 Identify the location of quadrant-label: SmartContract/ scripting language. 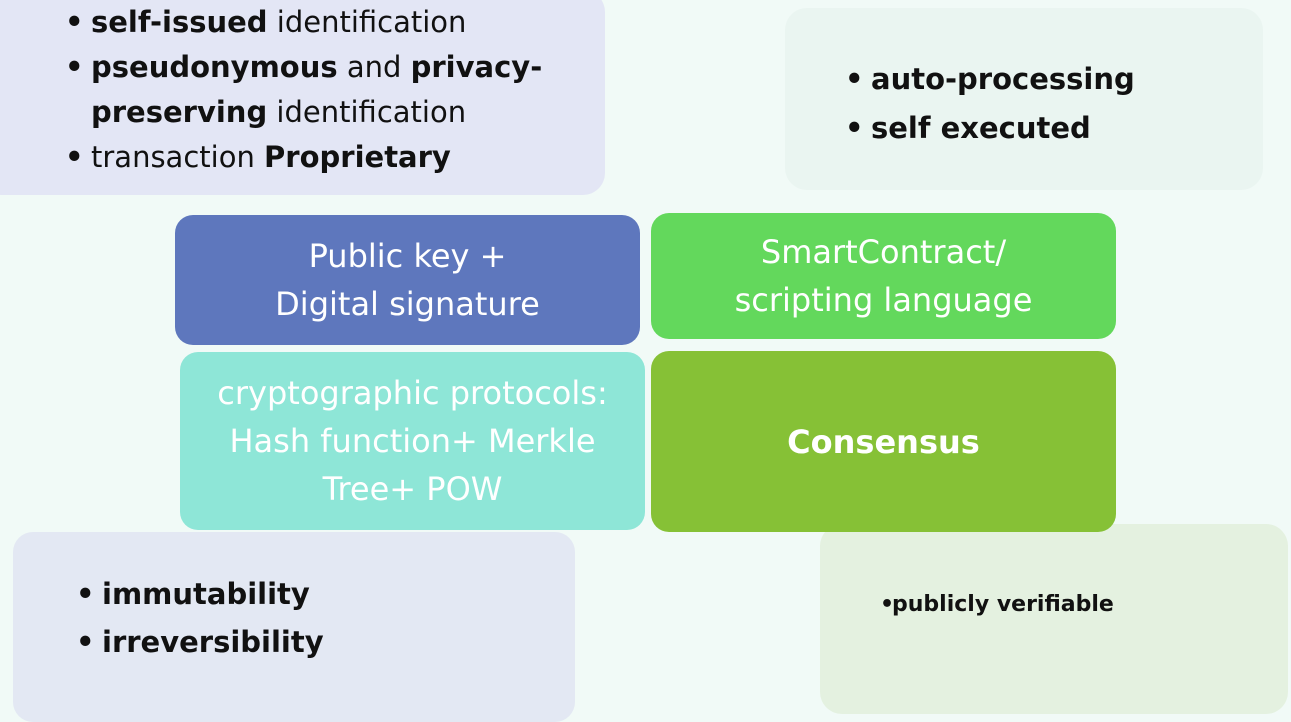
(883, 276).